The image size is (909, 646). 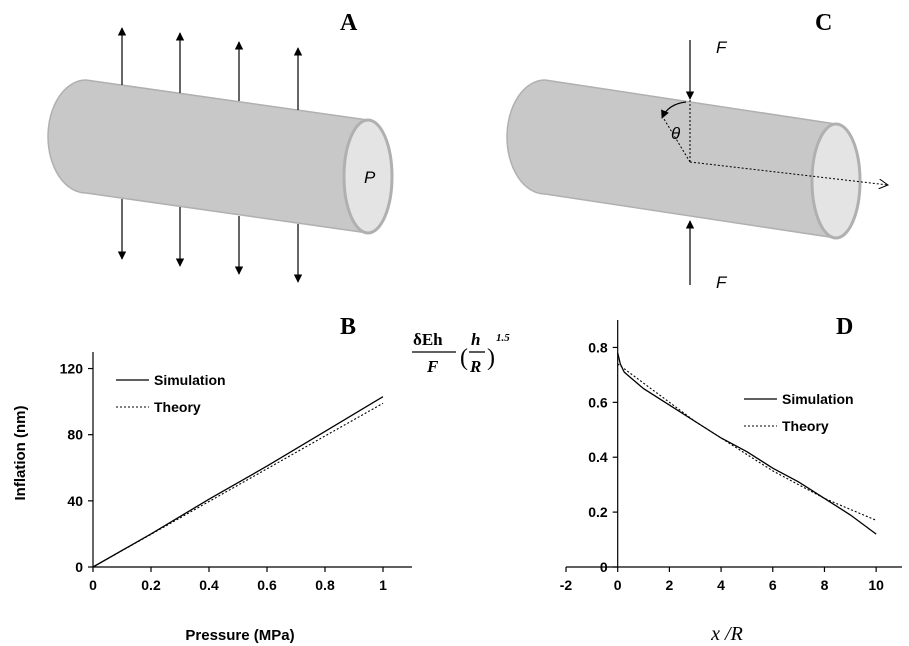 What do you see at coordinates (598, 512) in the screenshot?
I see `y-tick-label-d: 0.2` at bounding box center [598, 512].